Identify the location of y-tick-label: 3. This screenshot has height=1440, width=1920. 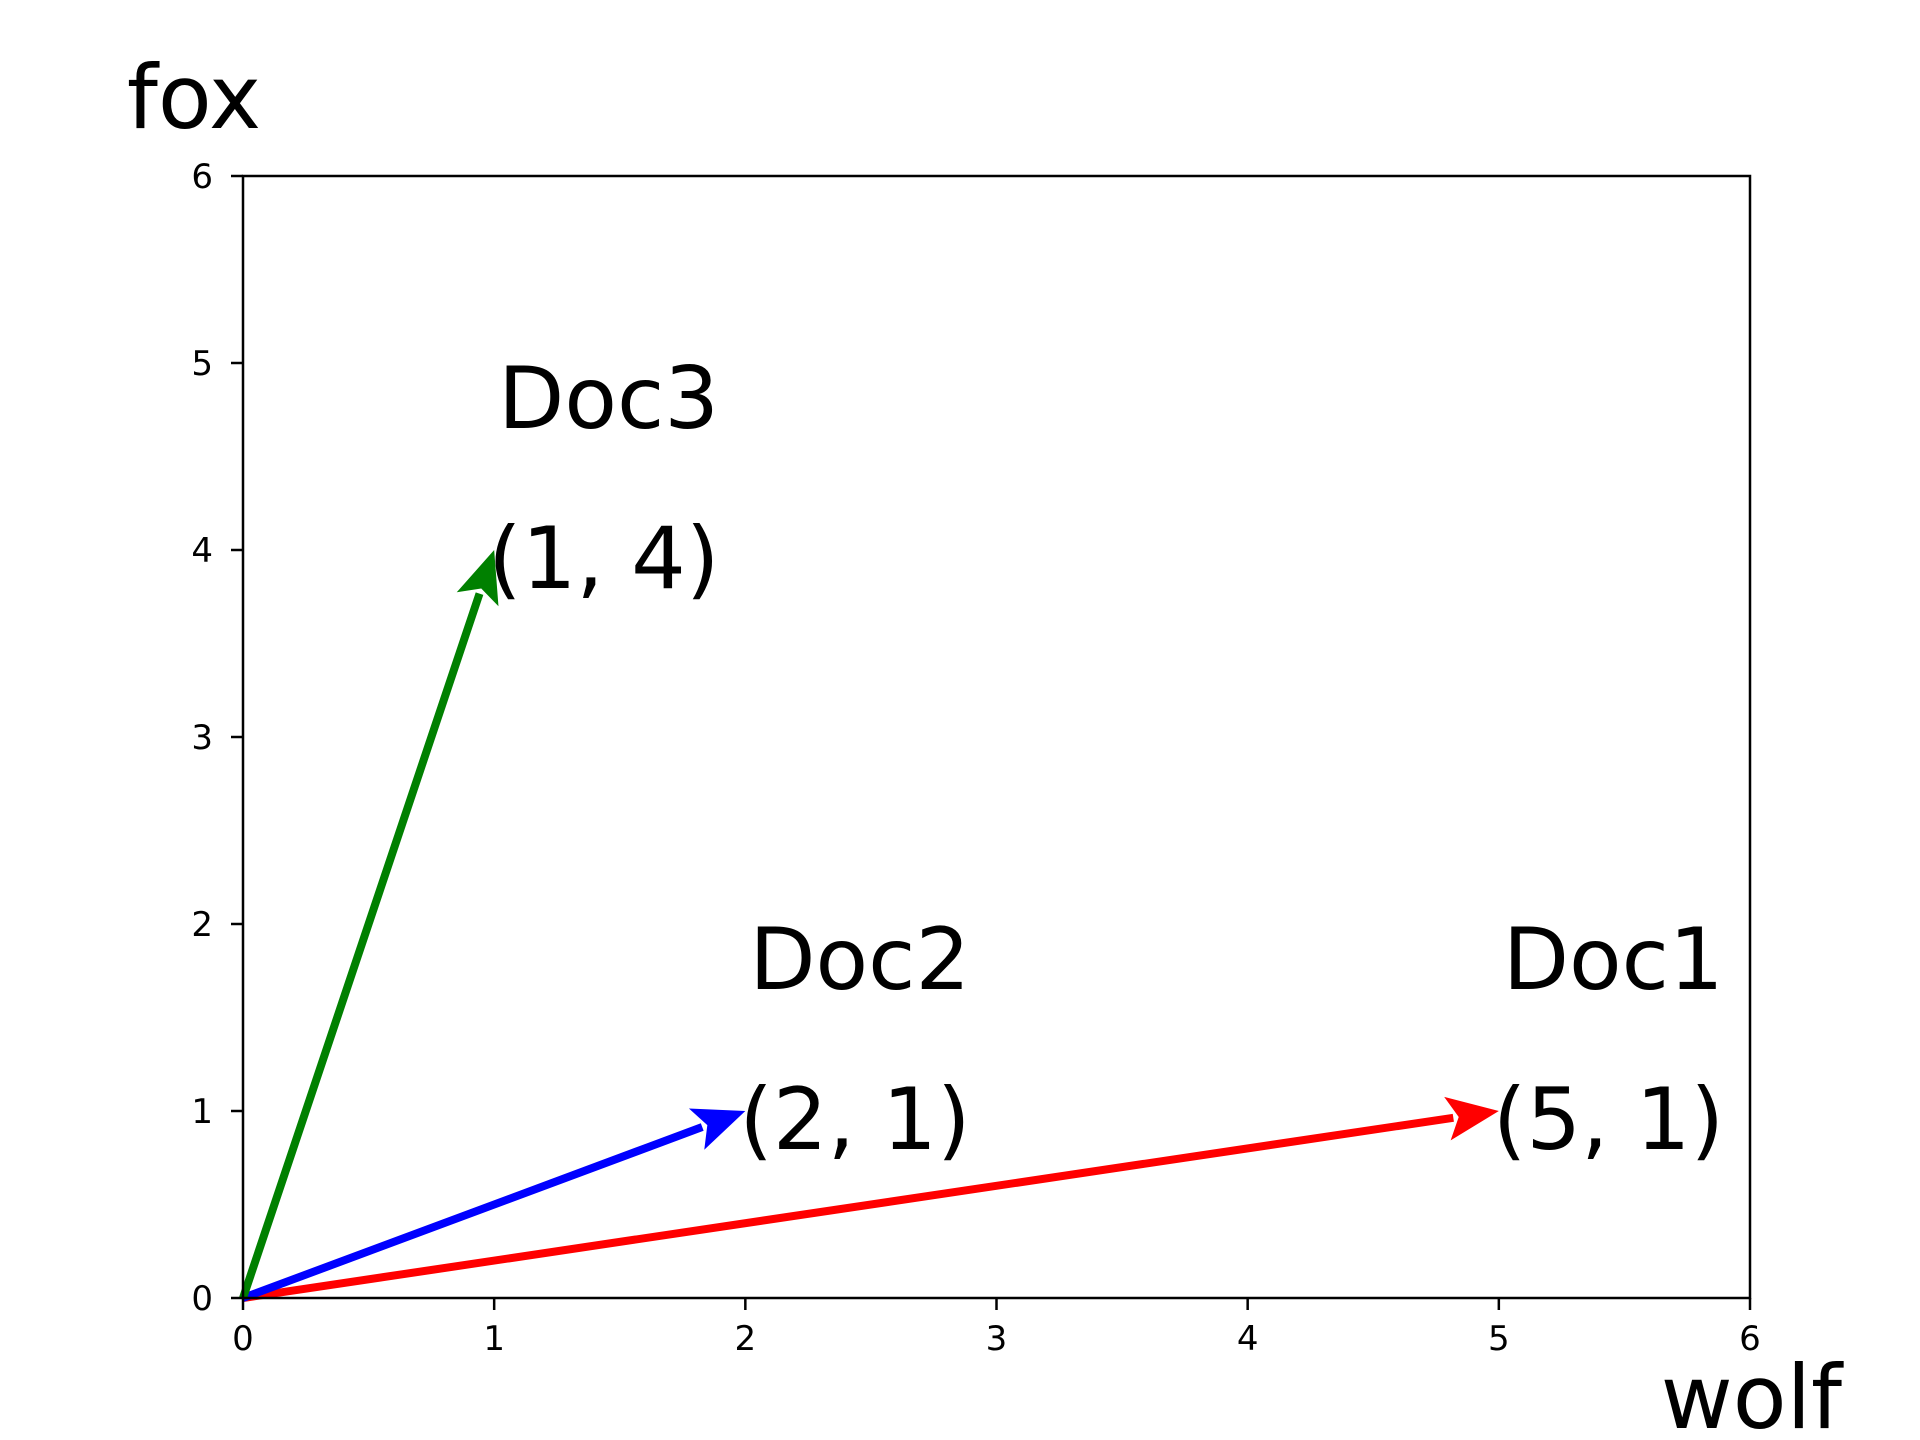
(202, 738).